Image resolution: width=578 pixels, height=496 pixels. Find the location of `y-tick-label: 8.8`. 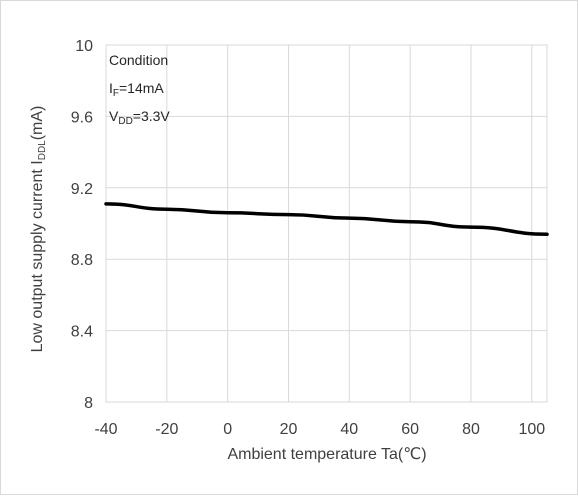

y-tick-label: 8.8 is located at coordinates (82, 260).